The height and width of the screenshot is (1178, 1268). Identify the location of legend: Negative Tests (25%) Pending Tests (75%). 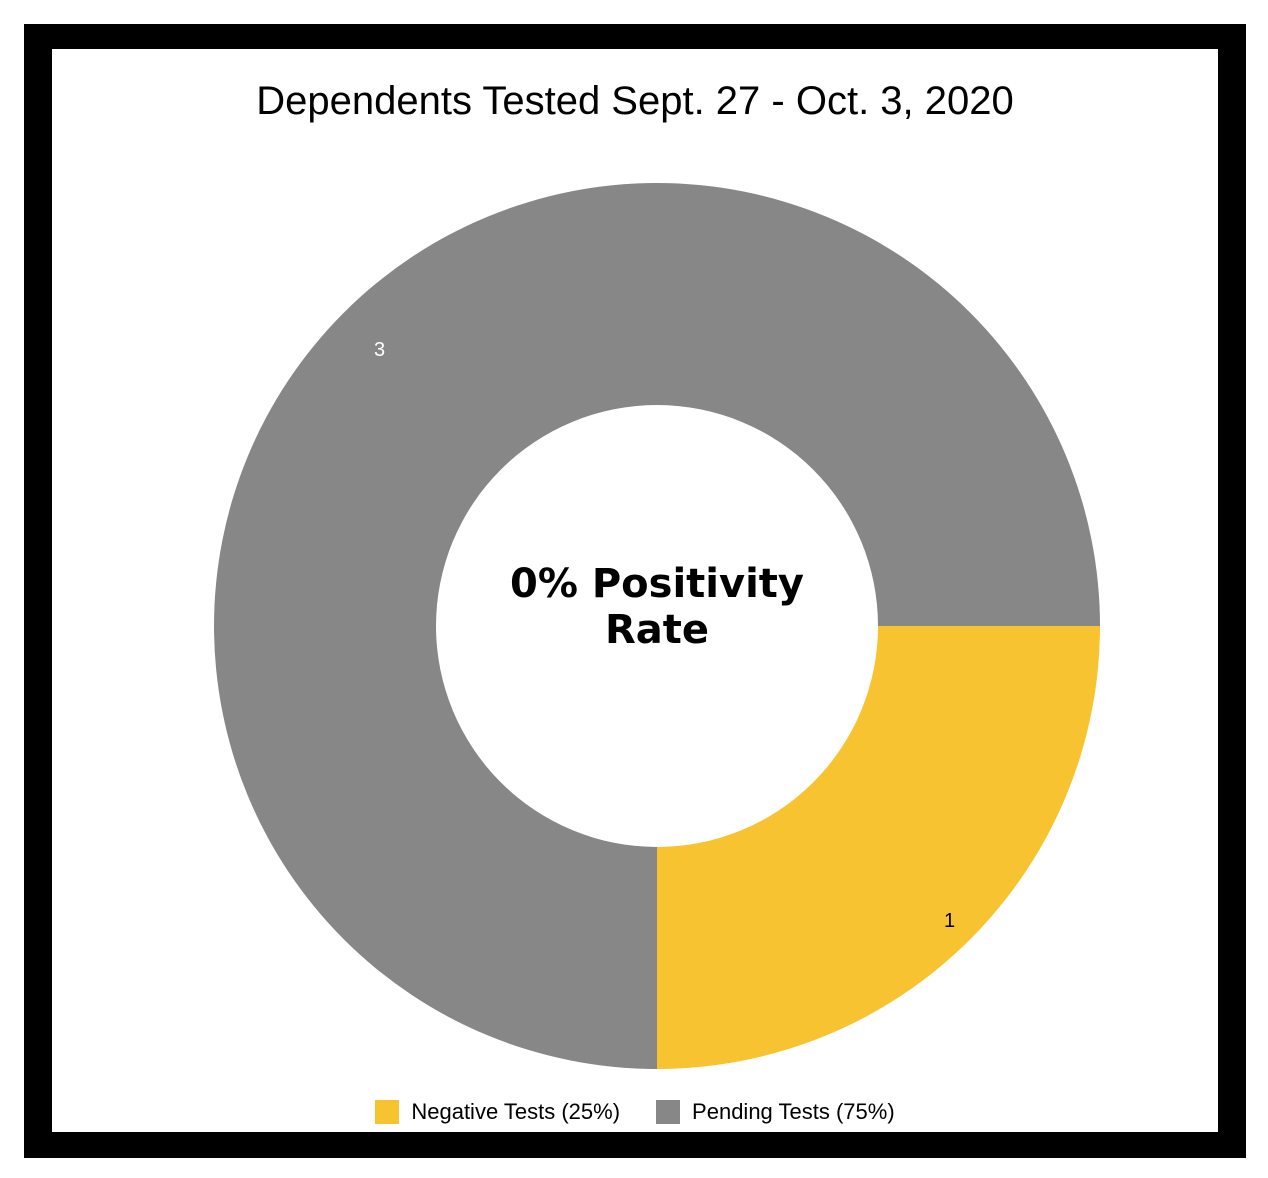
(635, 1112).